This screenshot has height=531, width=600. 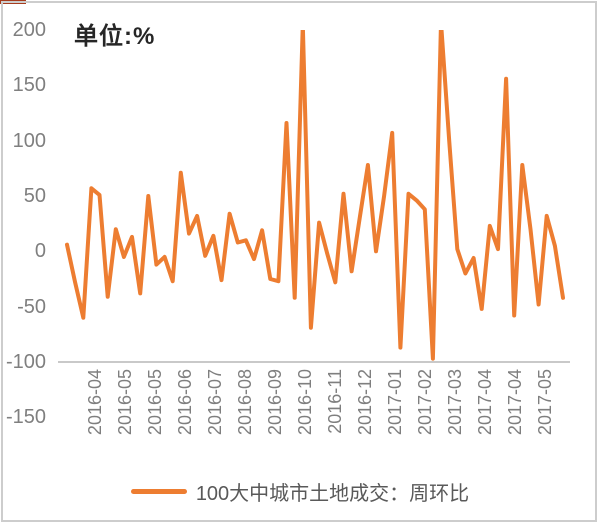 I want to click on x-axis-tick-label: 2017-01, so click(x=395, y=402).